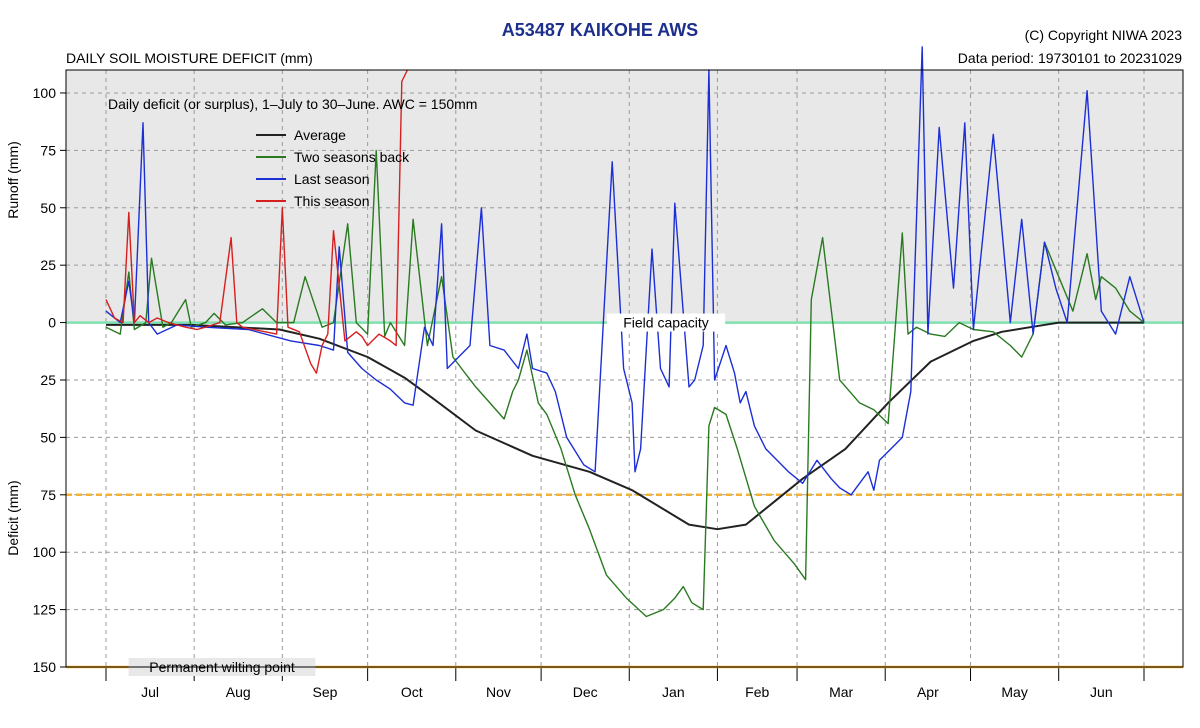  I want to click on x-tick-label: Sep, so click(325, 692).